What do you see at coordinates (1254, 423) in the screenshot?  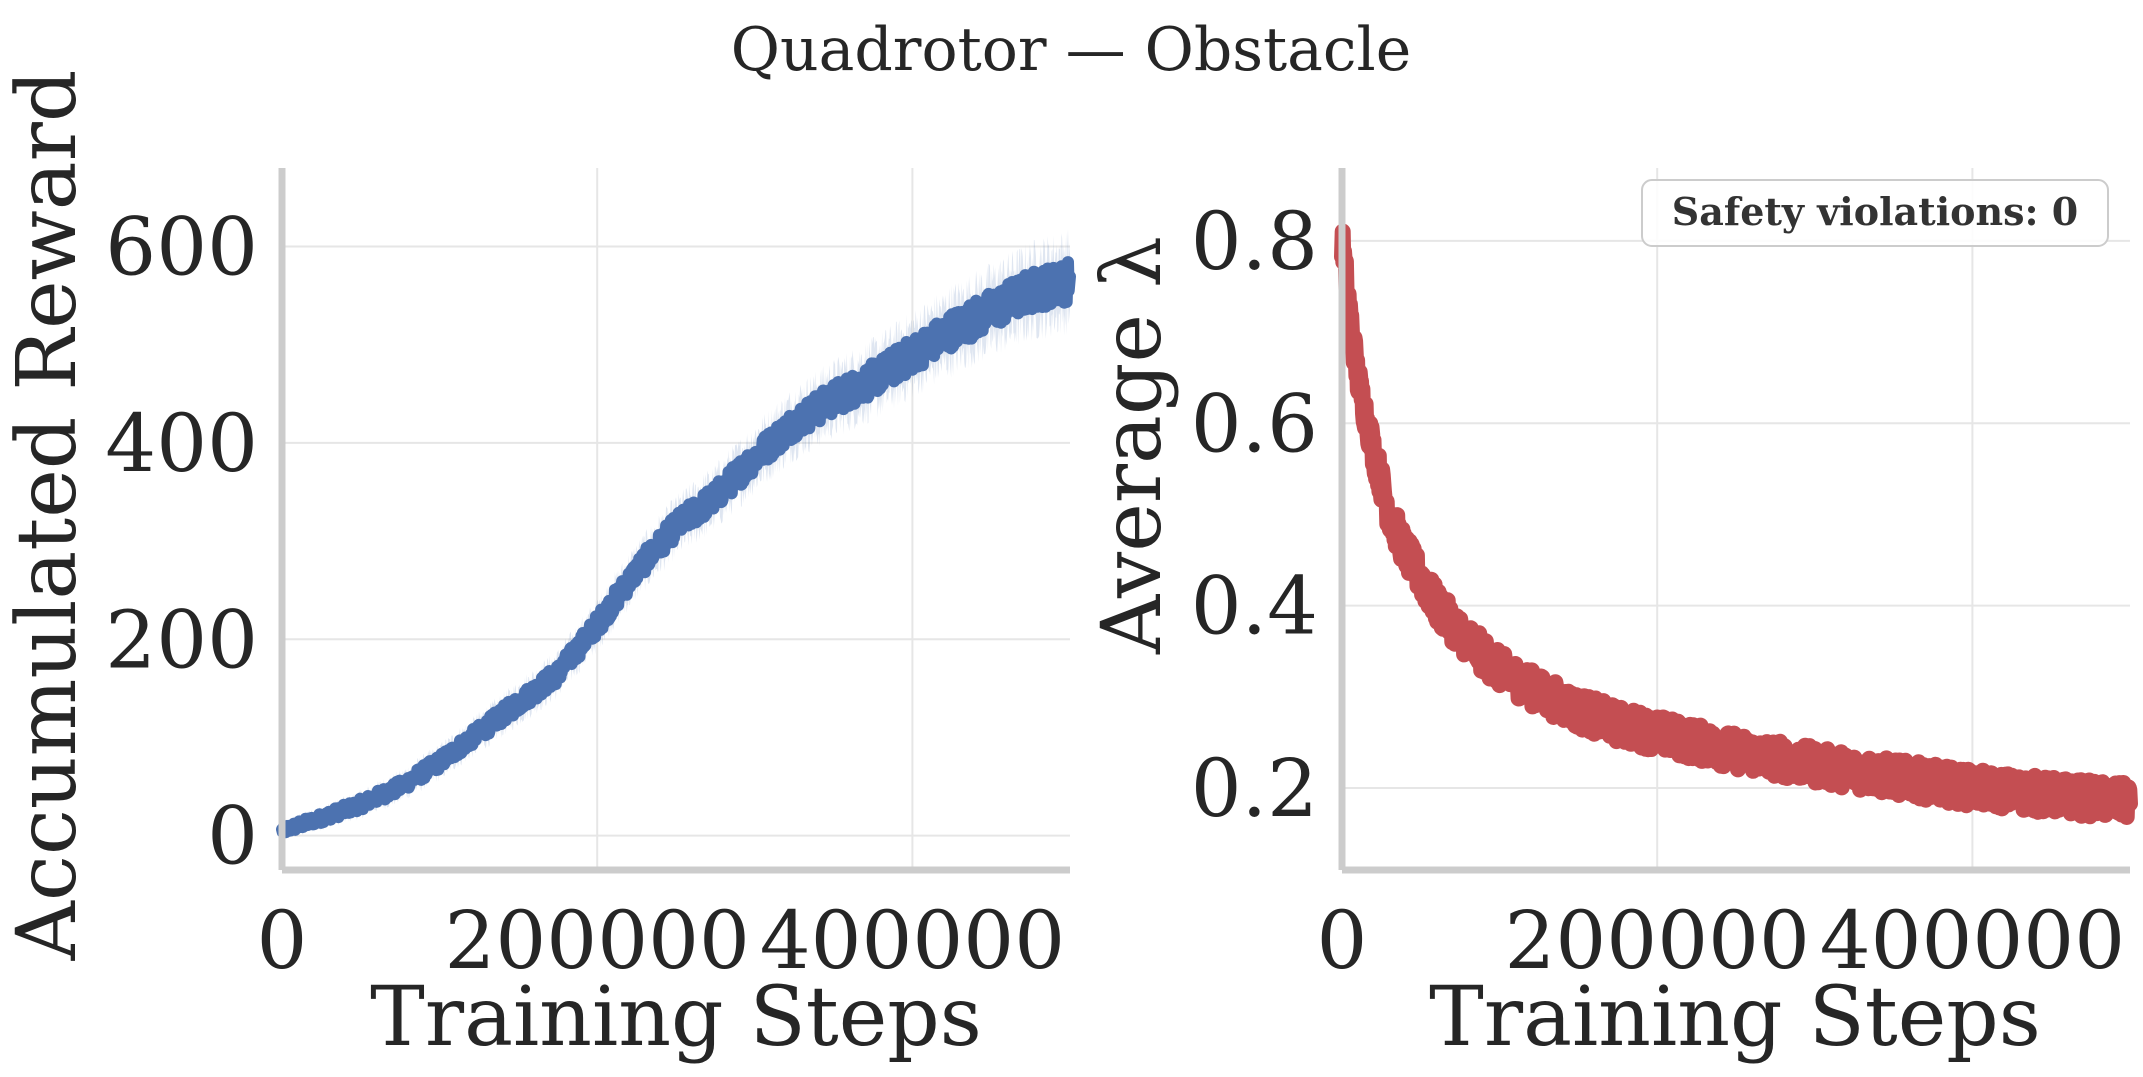 I see `y-tick-label: 0.6` at bounding box center [1254, 423].